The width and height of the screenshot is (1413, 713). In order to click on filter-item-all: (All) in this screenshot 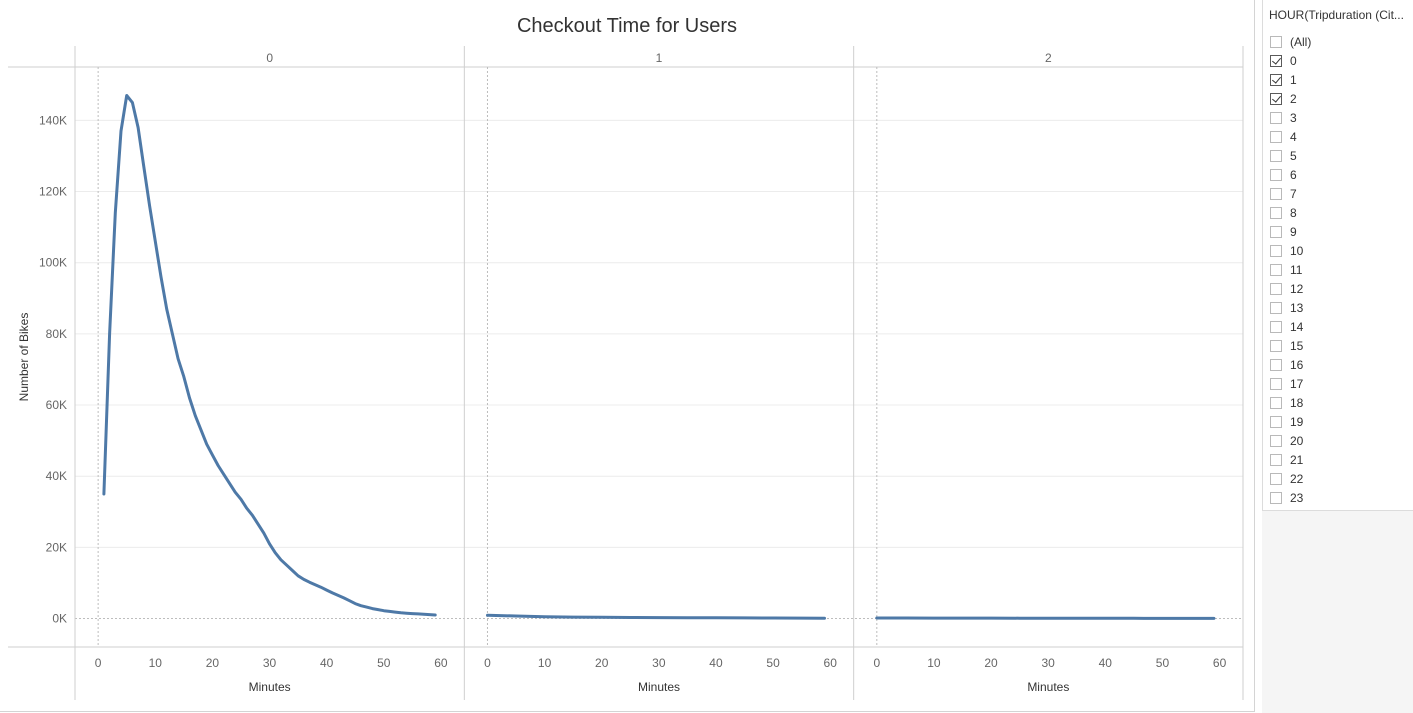, I will do `click(1290, 41)`.